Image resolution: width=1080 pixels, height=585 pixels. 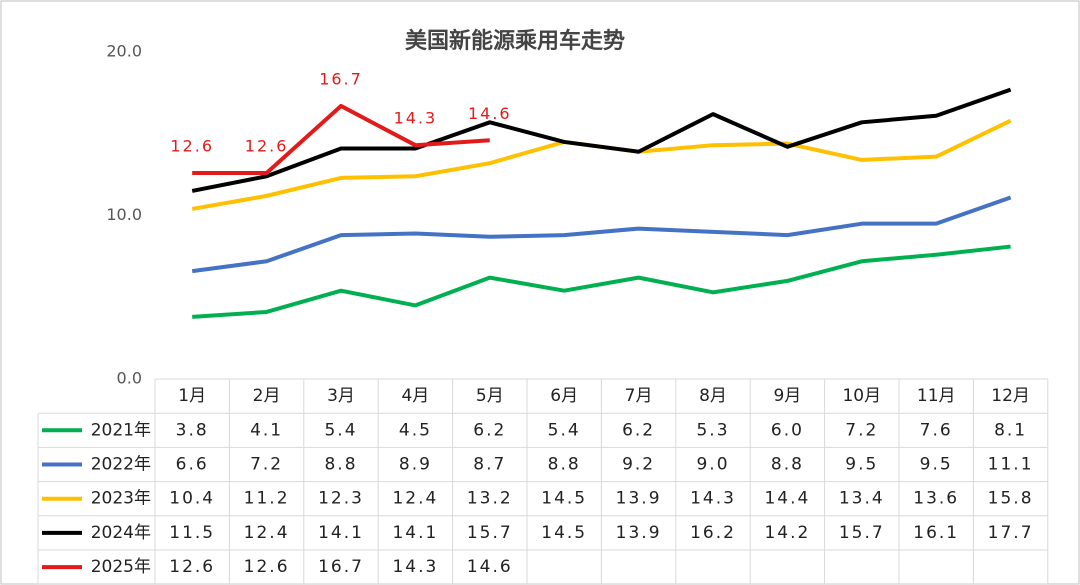 What do you see at coordinates (267, 499) in the screenshot?
I see `table-cell: 11.2` at bounding box center [267, 499].